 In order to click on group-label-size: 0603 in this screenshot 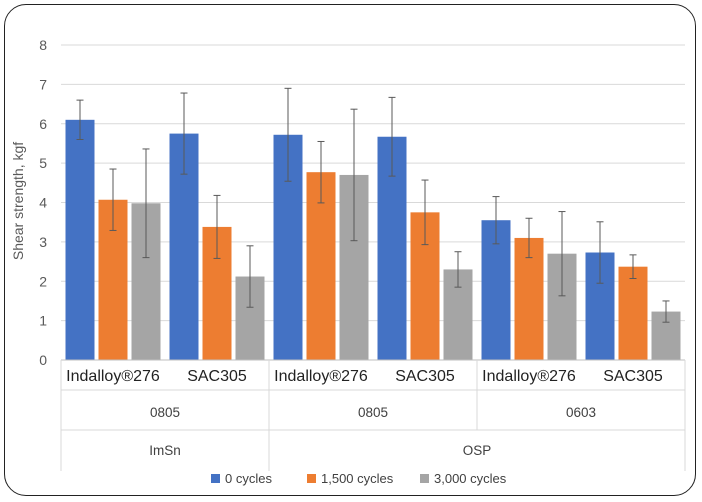, I will do `click(581, 412)`.